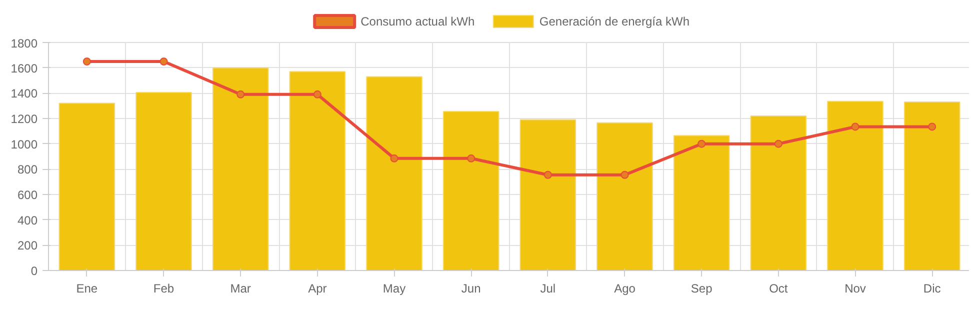 The height and width of the screenshot is (323, 971). I want to click on x-tick-label: Ago, so click(625, 289).